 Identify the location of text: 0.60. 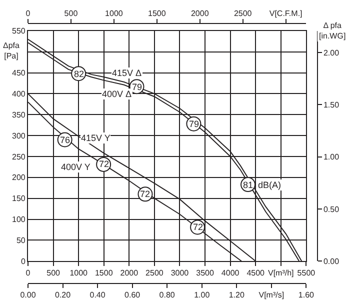
(132, 295).